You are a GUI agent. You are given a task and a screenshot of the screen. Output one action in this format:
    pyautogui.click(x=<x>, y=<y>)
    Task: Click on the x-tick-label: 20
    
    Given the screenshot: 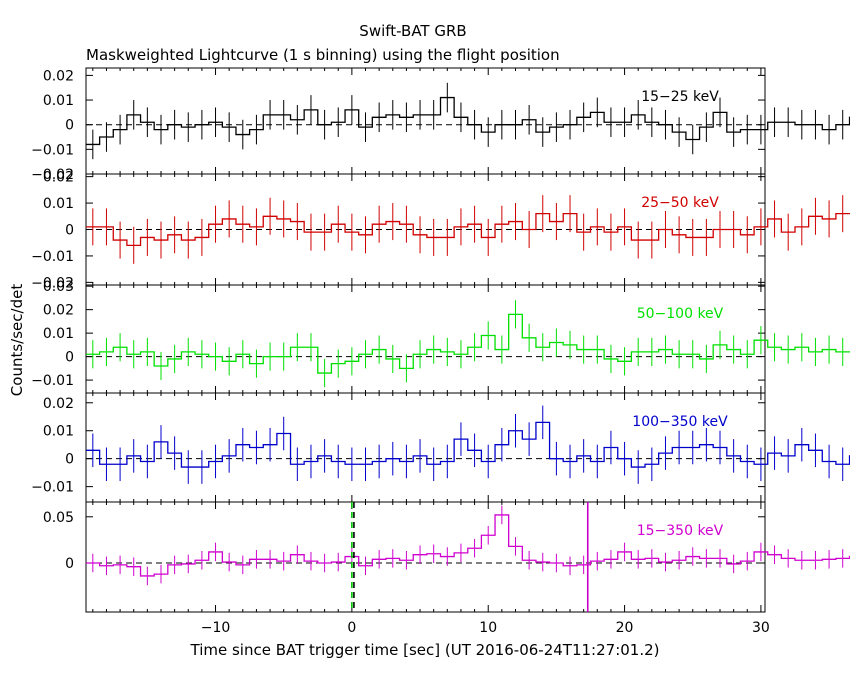 What is the action you would take?
    pyautogui.click(x=625, y=628)
    